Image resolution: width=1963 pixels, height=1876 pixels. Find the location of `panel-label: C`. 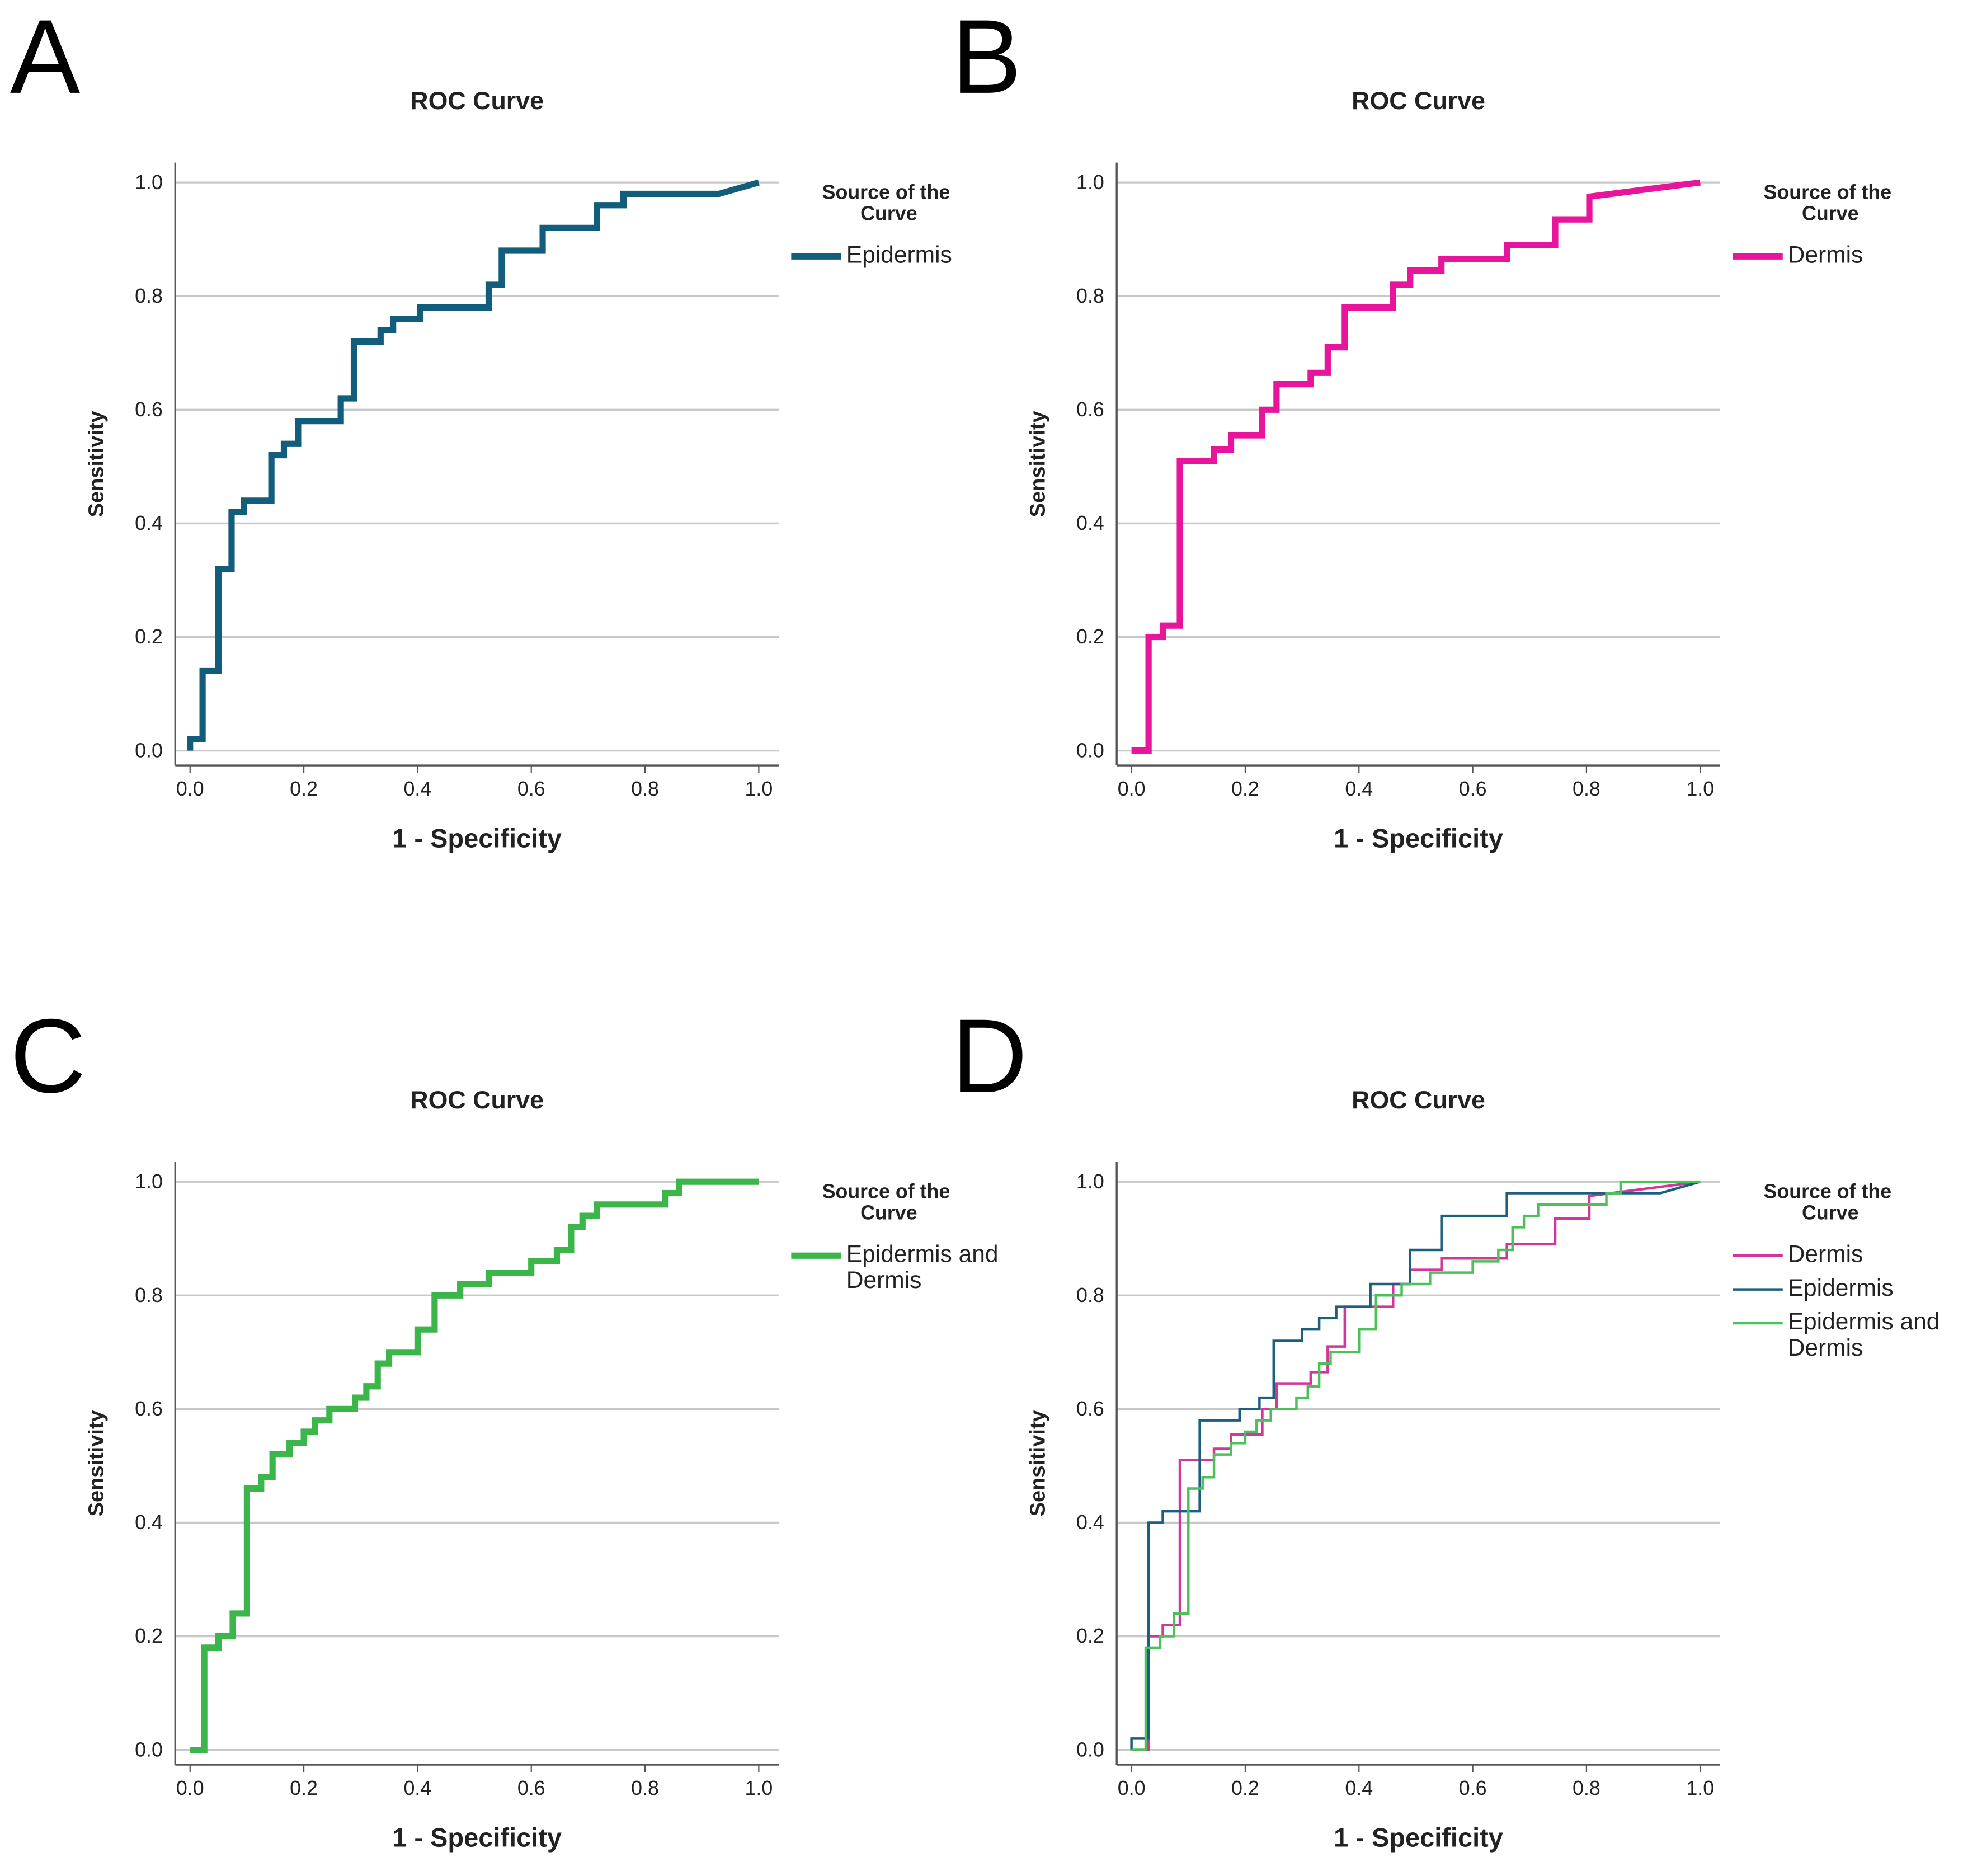

panel-label: C is located at coordinates (48, 1056).